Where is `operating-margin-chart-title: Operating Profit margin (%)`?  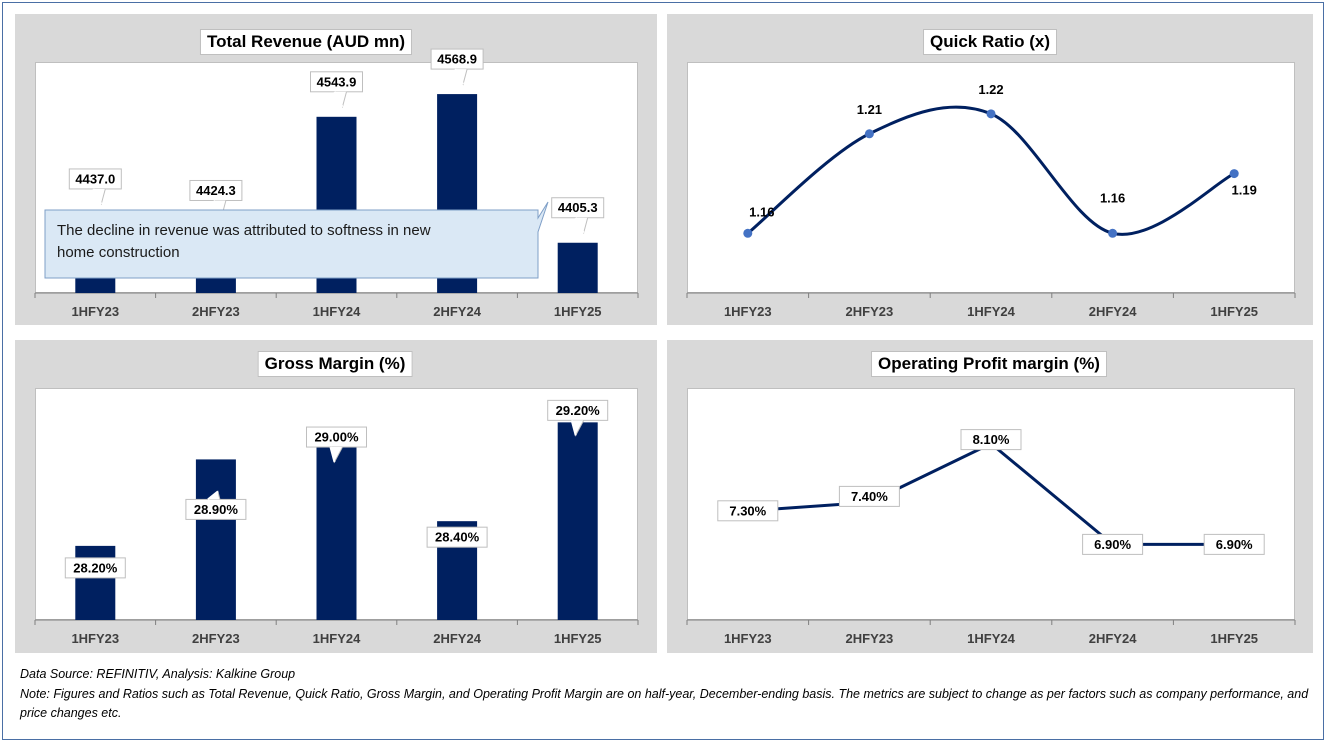
operating-margin-chart-title: Operating Profit margin (%) is located at coordinates (989, 364).